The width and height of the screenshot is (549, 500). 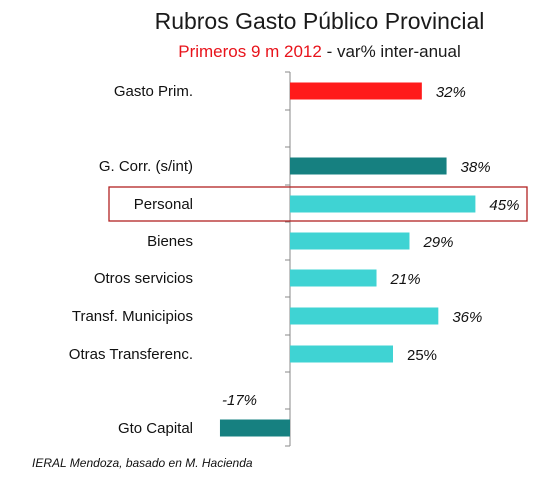 What do you see at coordinates (132, 316) in the screenshot?
I see `category-label-transf-municipios: Transf. Municipios` at bounding box center [132, 316].